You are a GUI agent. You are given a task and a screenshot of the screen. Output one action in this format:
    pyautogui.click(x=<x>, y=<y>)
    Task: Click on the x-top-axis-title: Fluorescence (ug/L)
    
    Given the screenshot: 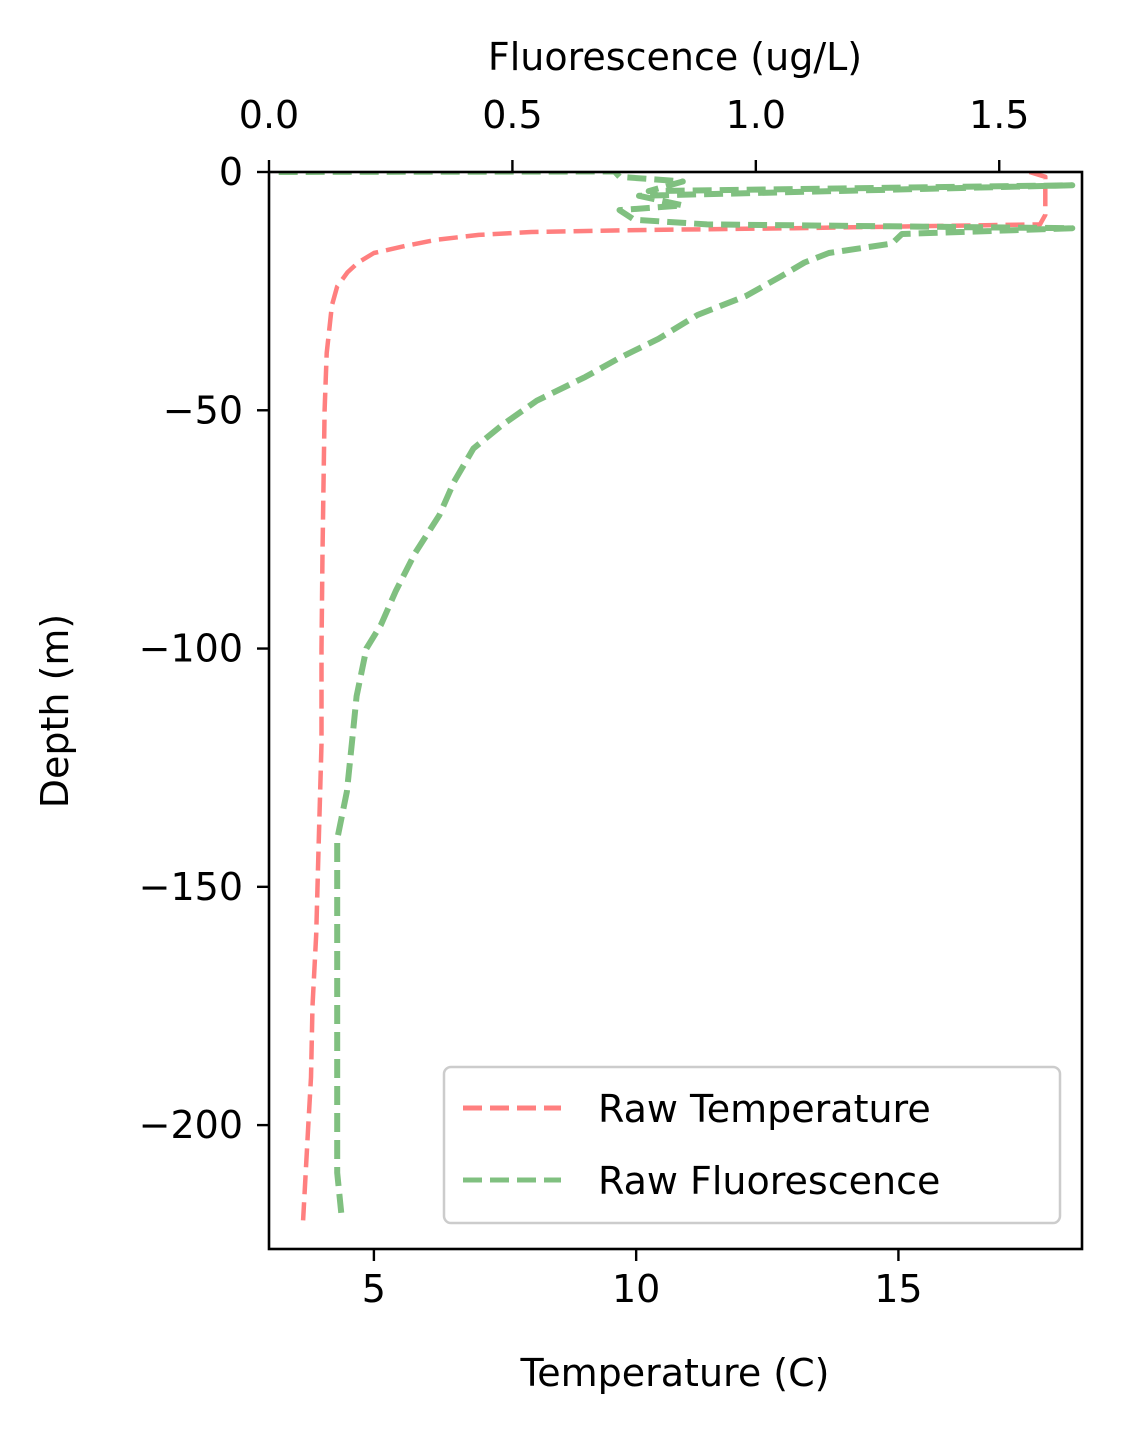 What is the action you would take?
    pyautogui.click(x=675, y=57)
    